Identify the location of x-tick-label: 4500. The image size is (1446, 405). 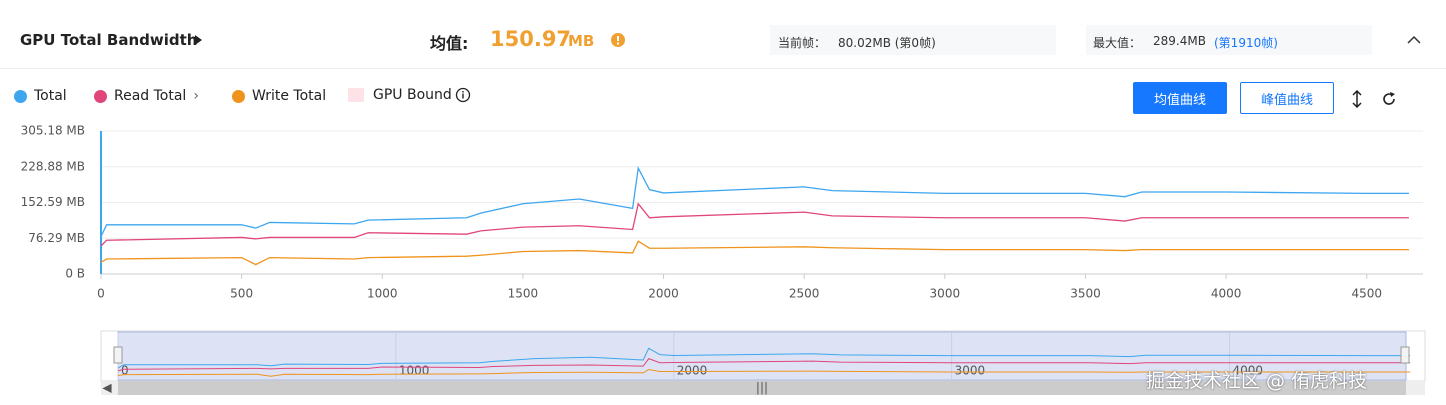
(1366, 294).